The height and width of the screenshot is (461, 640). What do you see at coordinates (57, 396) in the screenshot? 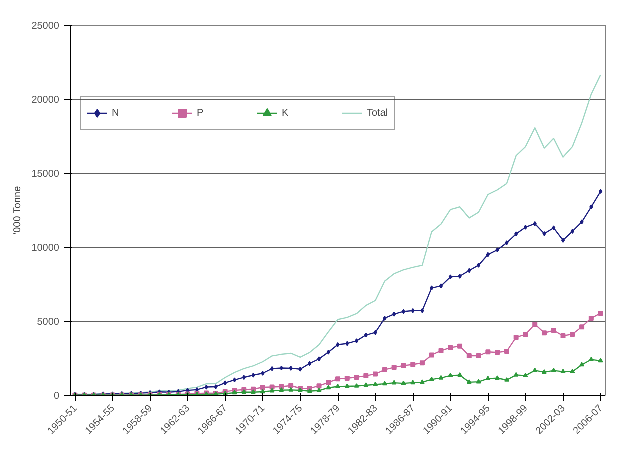
I see `y-tick-label: 0` at bounding box center [57, 396].